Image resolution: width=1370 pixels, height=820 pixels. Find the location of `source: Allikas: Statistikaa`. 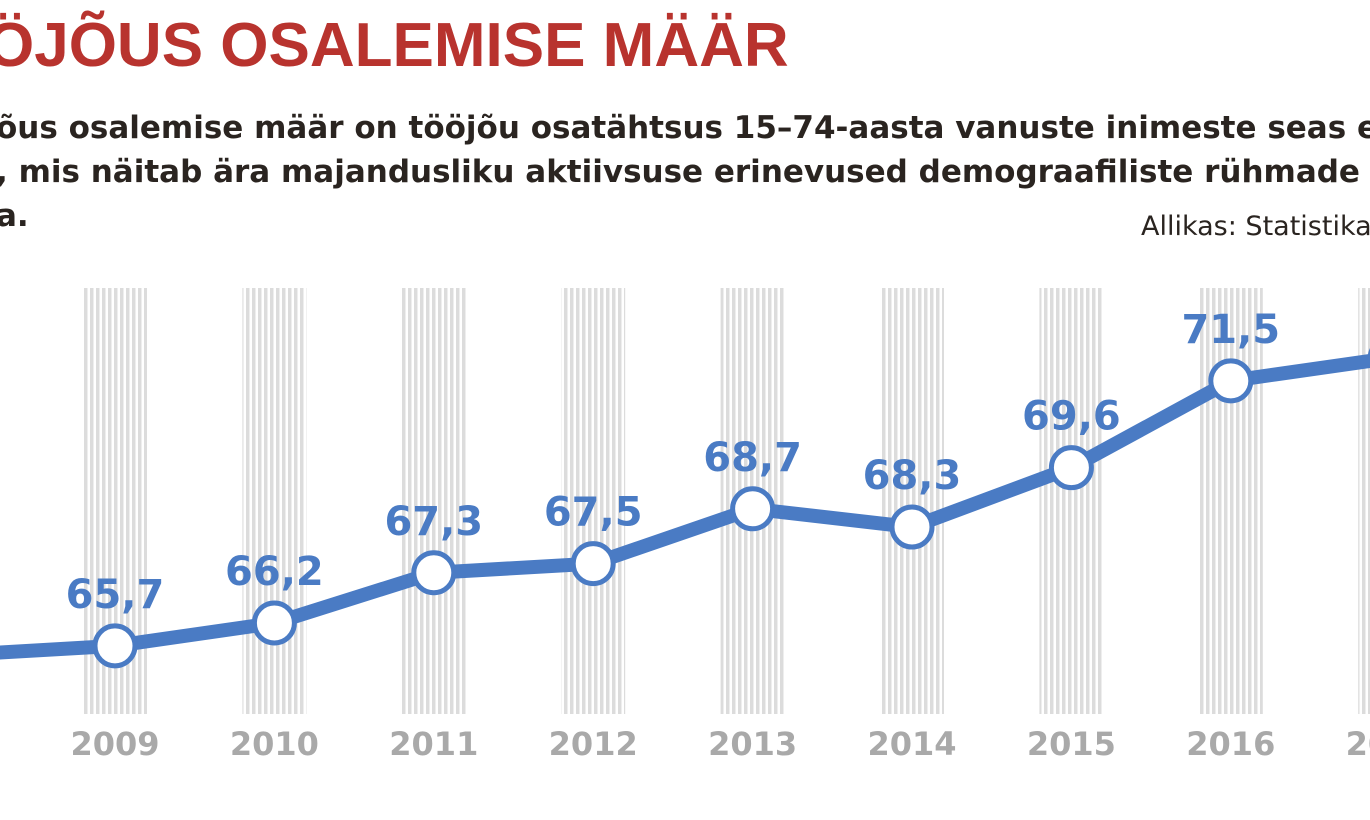

source: Allikas: Statistikaa is located at coordinates (1255, 226).